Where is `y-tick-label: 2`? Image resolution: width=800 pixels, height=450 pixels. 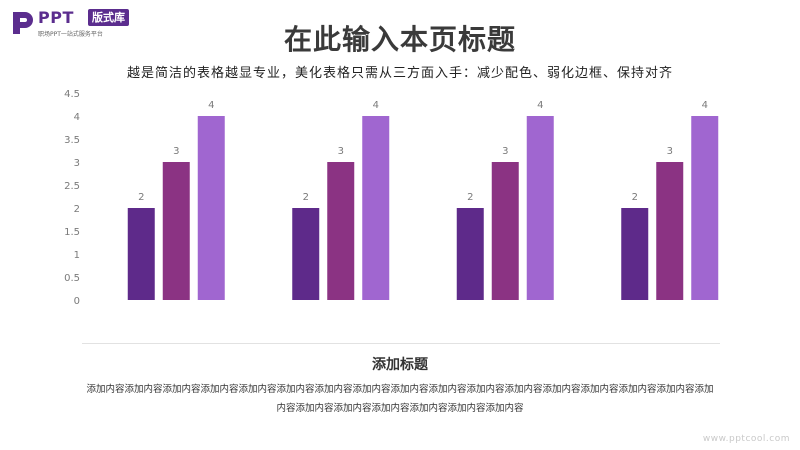 y-tick-label: 2 is located at coordinates (77, 209).